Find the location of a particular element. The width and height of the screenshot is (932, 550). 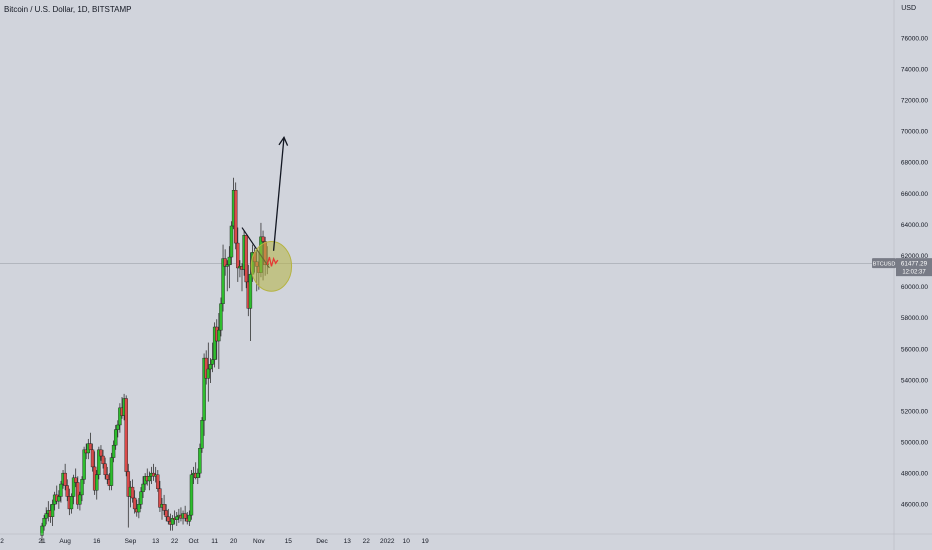

y-tick-label: 74000.00 is located at coordinates (914, 69).